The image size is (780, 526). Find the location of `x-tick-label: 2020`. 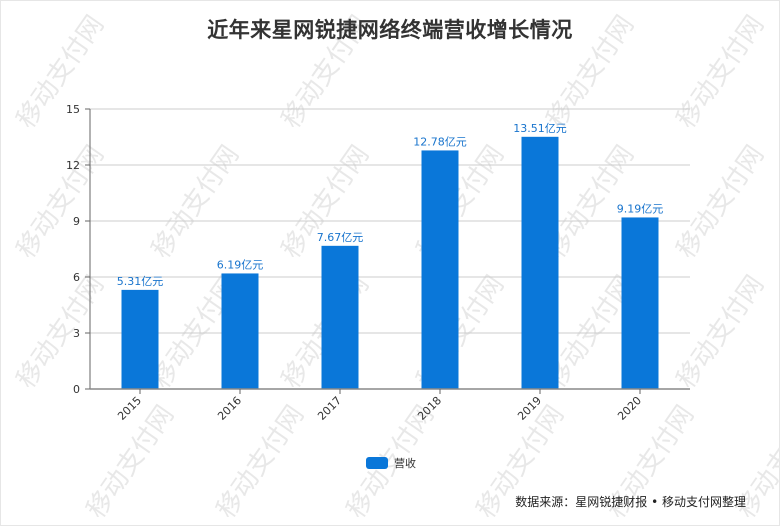

x-tick-label: 2020 is located at coordinates (629, 408).